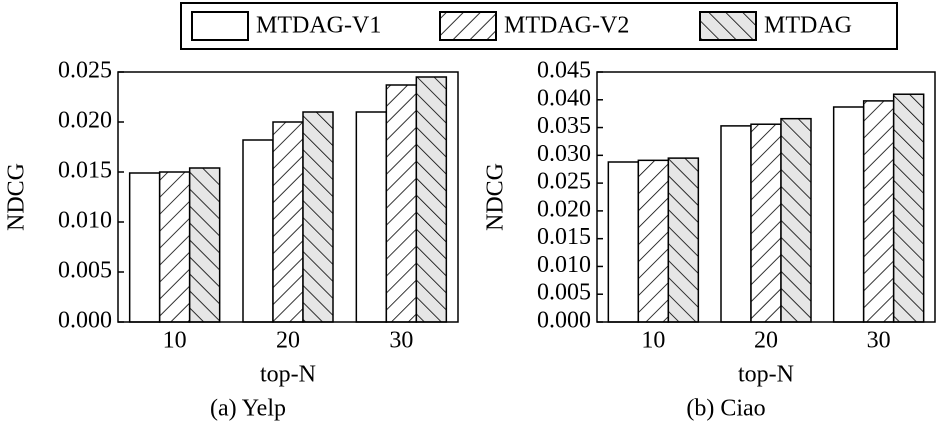 Image resolution: width=938 pixels, height=430 pixels. I want to click on caption: (a) Yelp, so click(248, 409).